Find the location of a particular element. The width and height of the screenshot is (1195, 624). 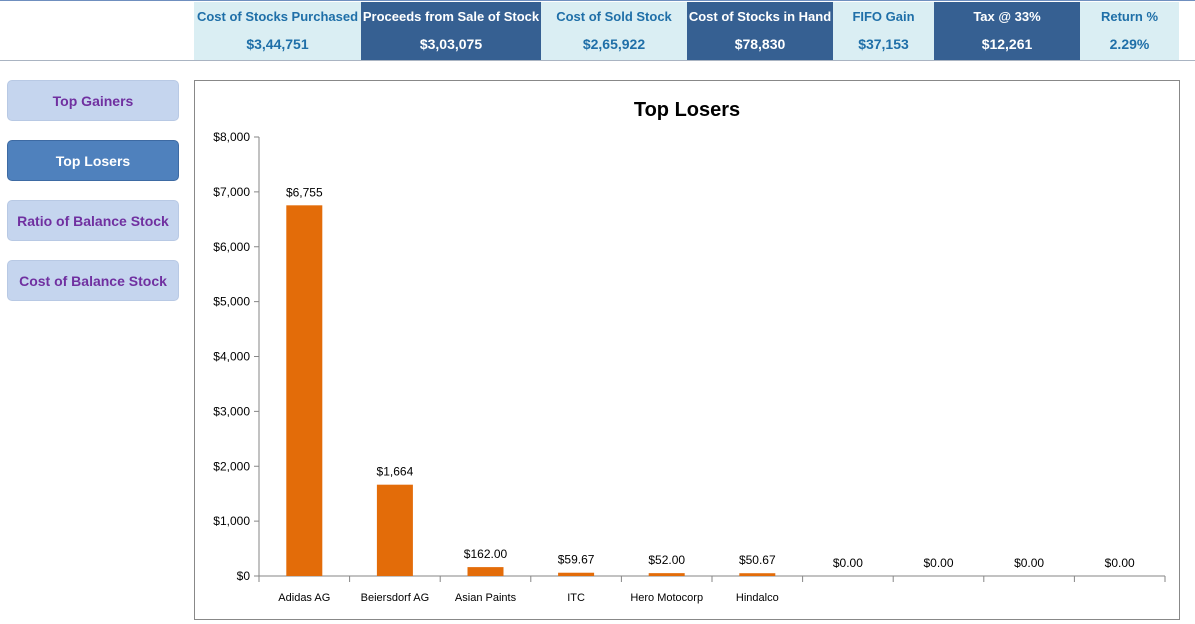

data-label: $59.67 is located at coordinates (576, 560).